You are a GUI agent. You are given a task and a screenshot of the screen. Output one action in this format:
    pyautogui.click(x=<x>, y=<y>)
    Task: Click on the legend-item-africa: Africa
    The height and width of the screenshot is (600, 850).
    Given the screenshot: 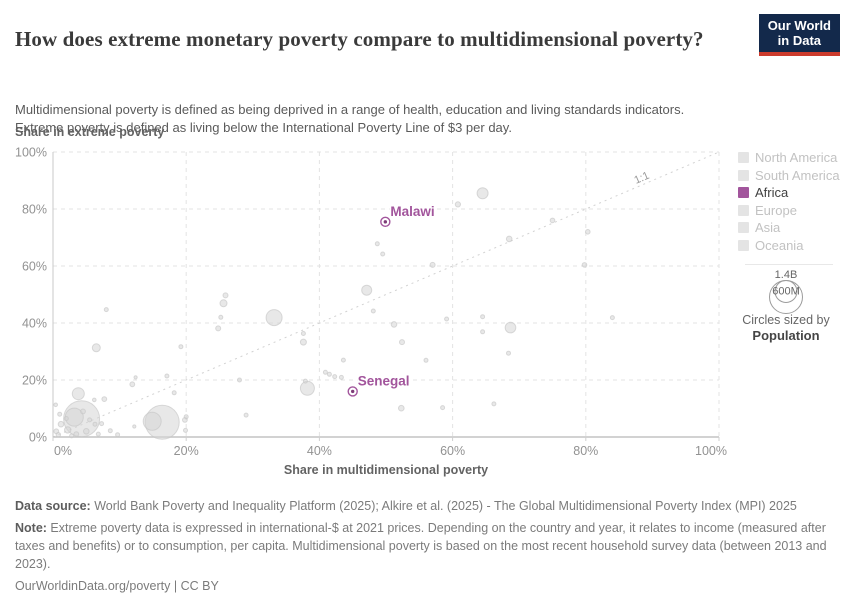 What is the action you would take?
    pyautogui.click(x=788, y=193)
    